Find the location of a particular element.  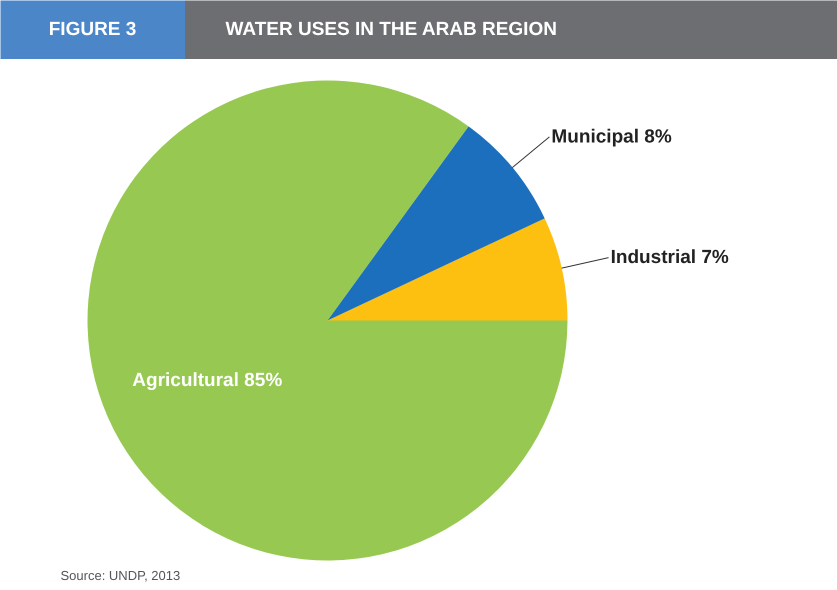

source-note: Source: UNDP, 2013 is located at coordinates (120, 575).